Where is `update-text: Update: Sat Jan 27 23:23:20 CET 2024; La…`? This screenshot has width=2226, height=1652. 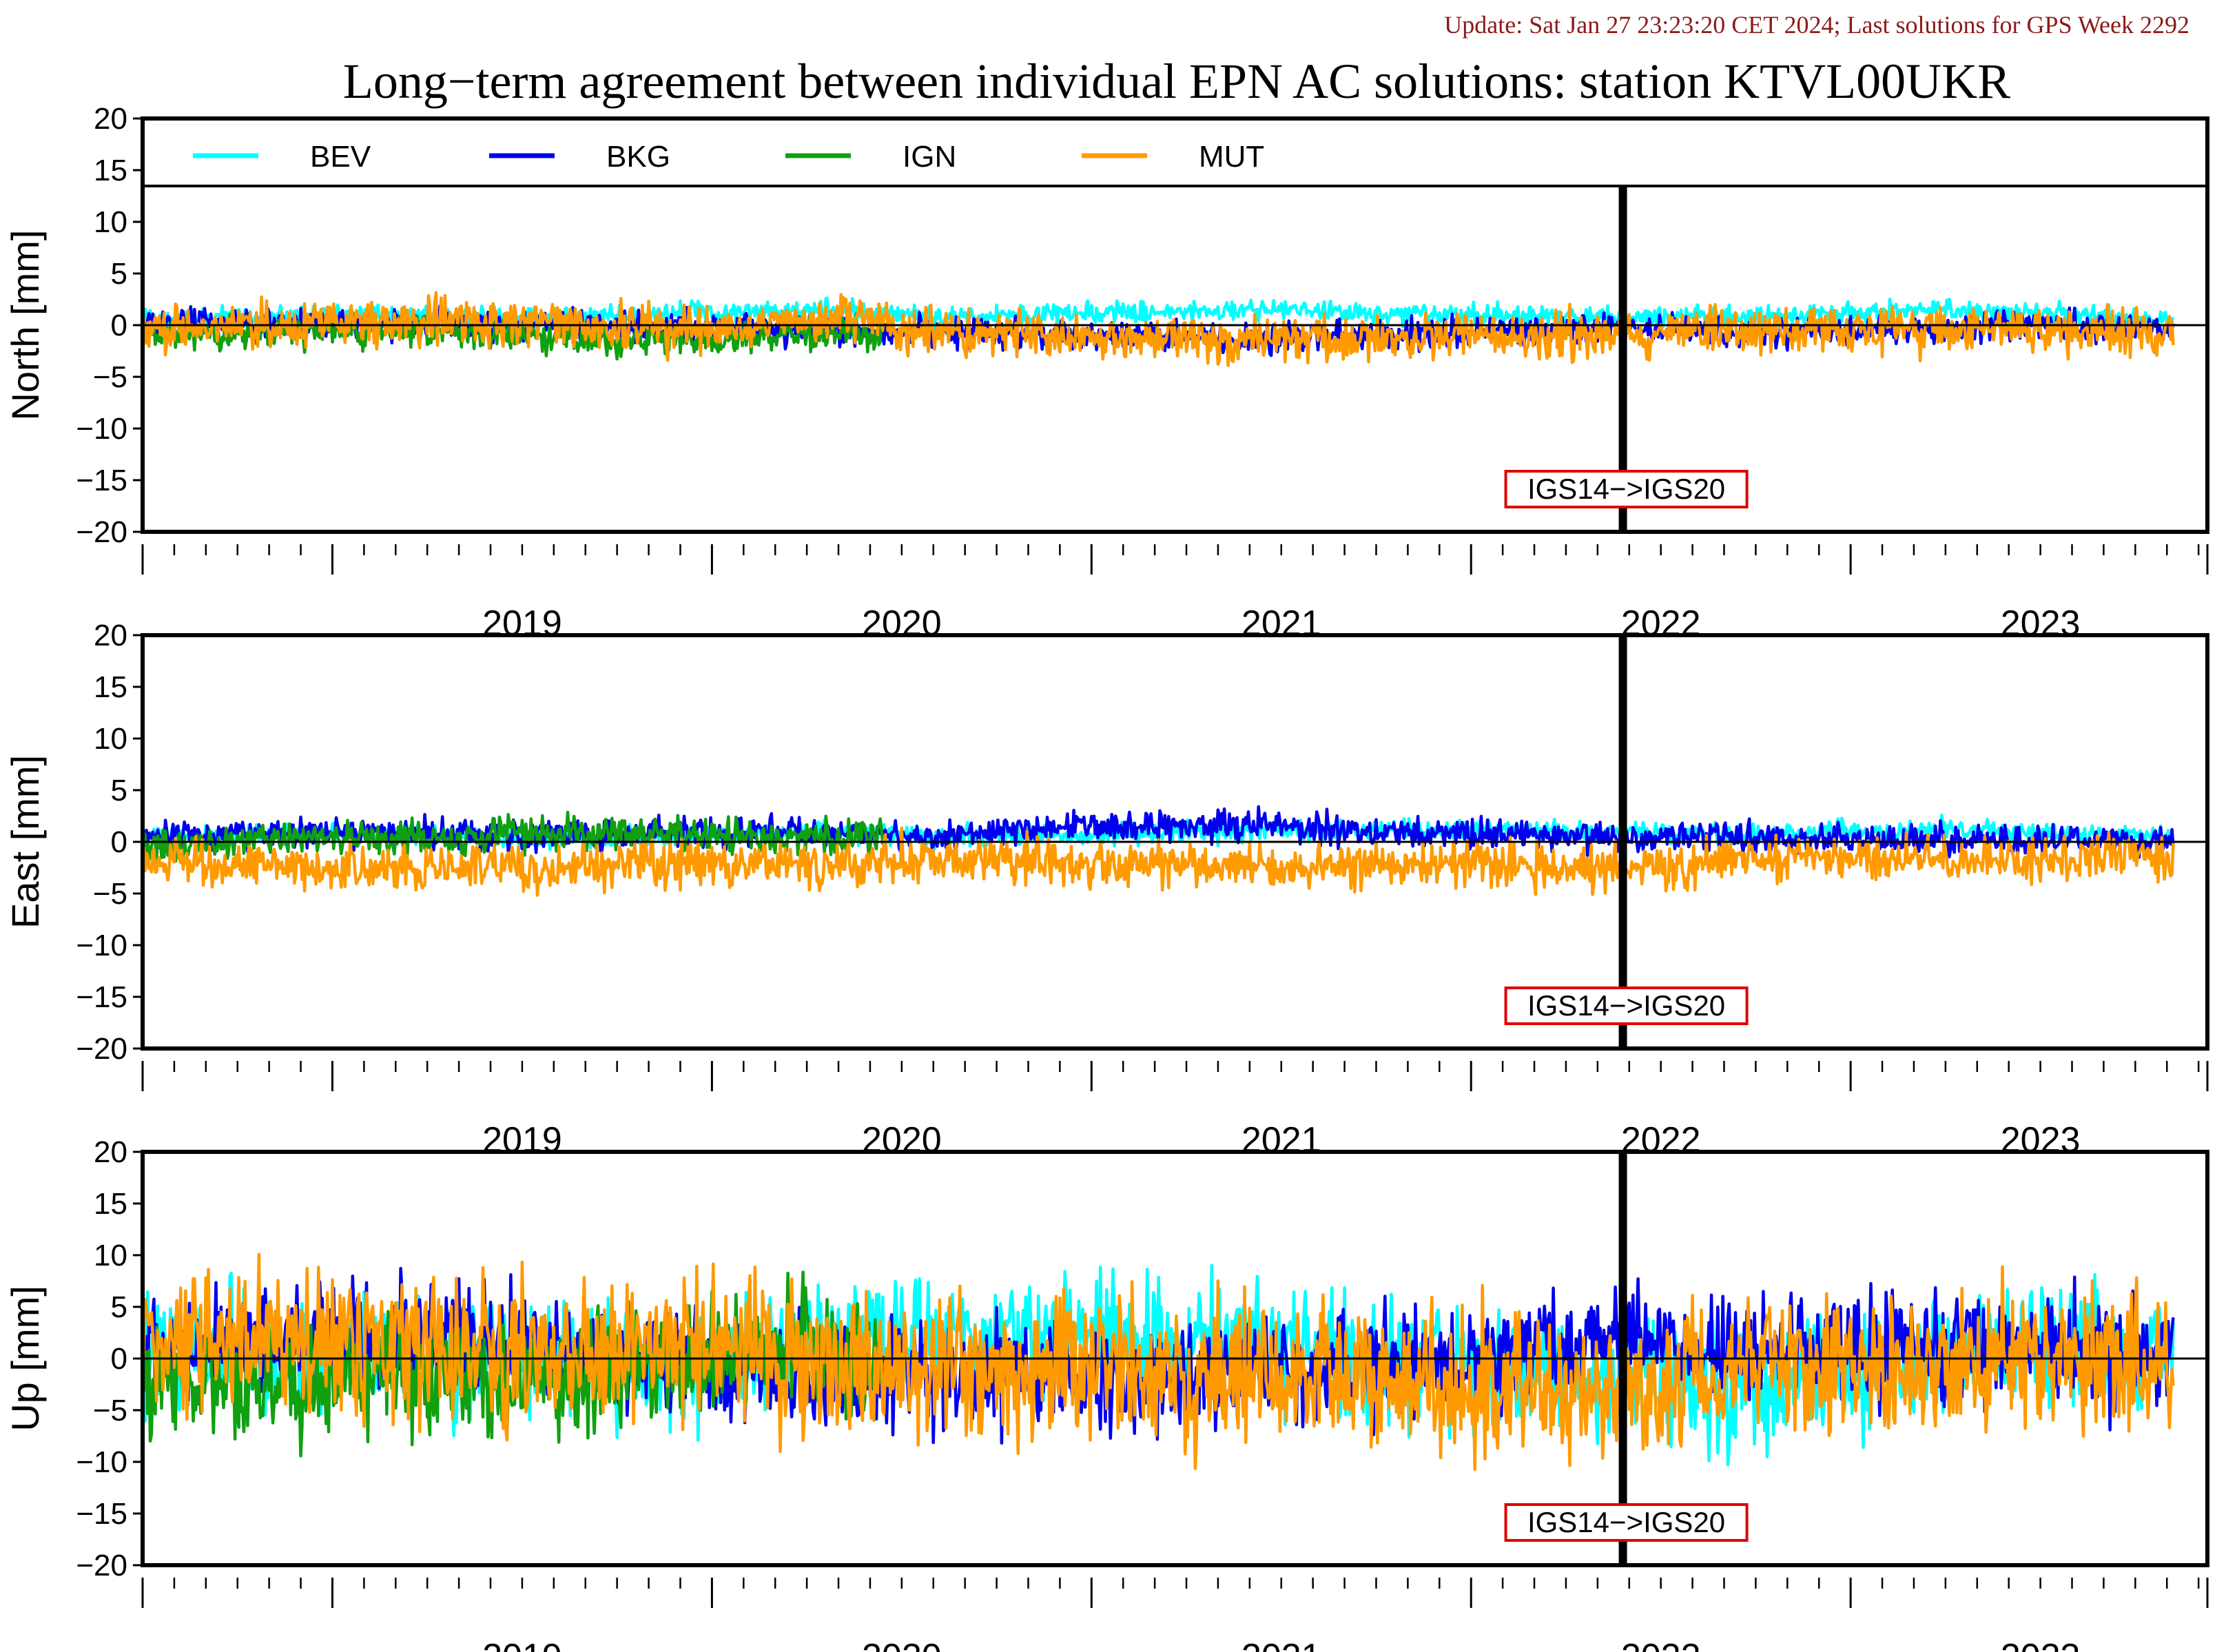
update-text: Update: Sat Jan 27 23:23:20 CET 2024; La… is located at coordinates (1816, 25).